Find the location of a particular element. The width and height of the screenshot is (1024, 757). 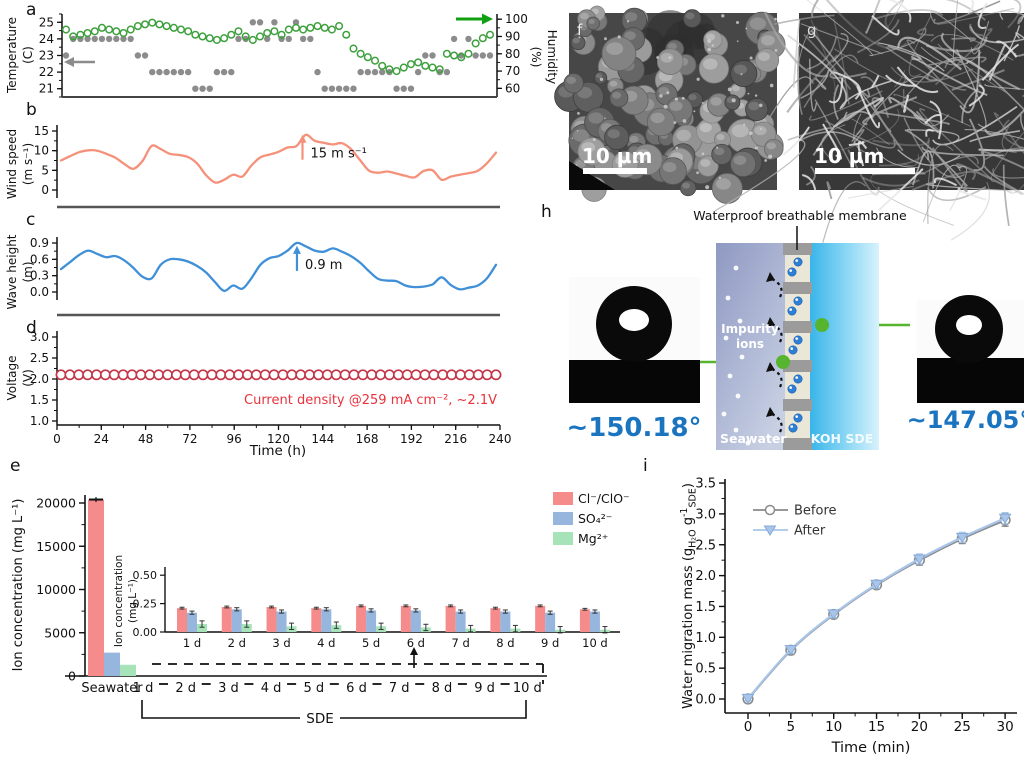

svg-text: 3.5 is located at coordinates (705, 484).